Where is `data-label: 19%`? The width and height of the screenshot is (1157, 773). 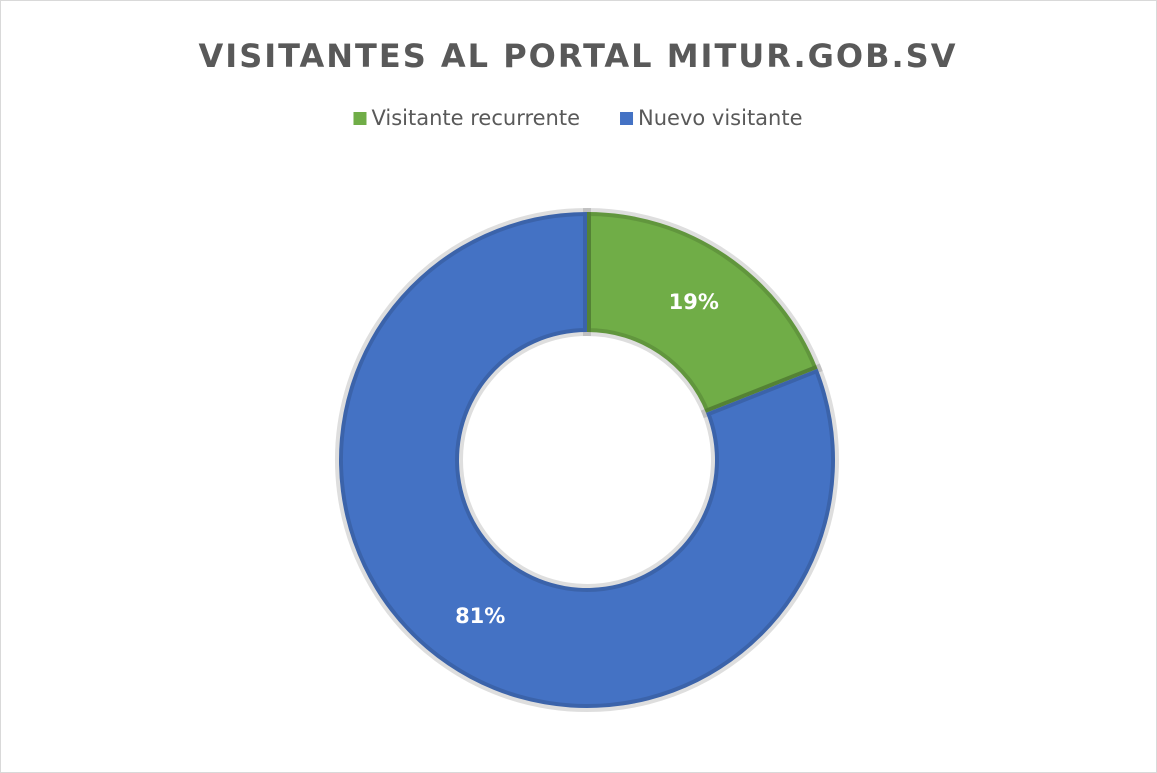
data-label: 19% is located at coordinates (694, 302).